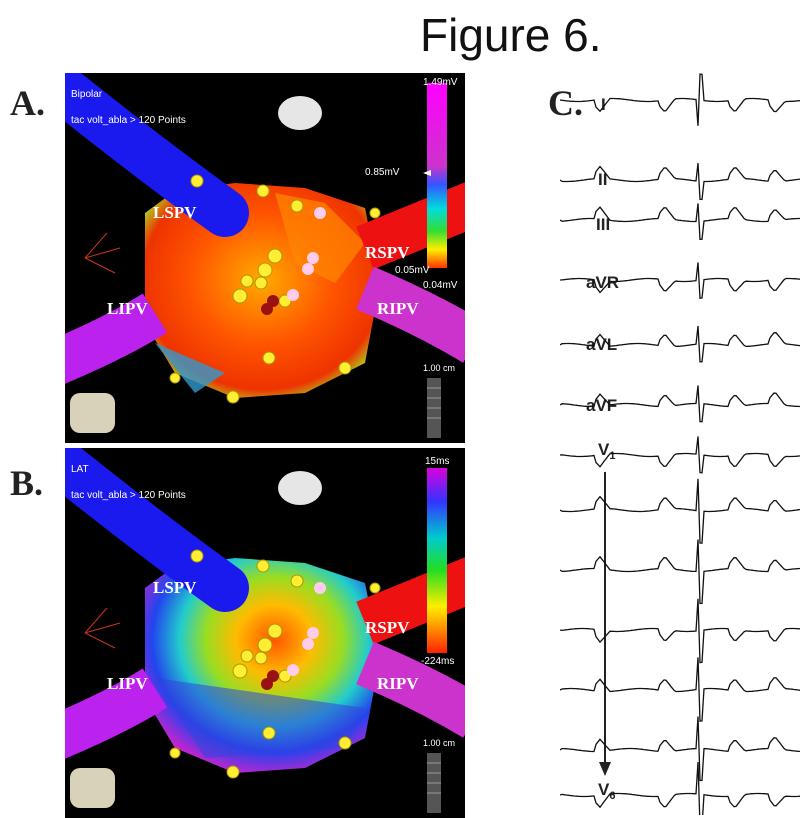 The width and height of the screenshot is (800, 818). Describe the element at coordinates (612, 456) in the screenshot. I see `ecg-lead-subscript: 1` at that location.